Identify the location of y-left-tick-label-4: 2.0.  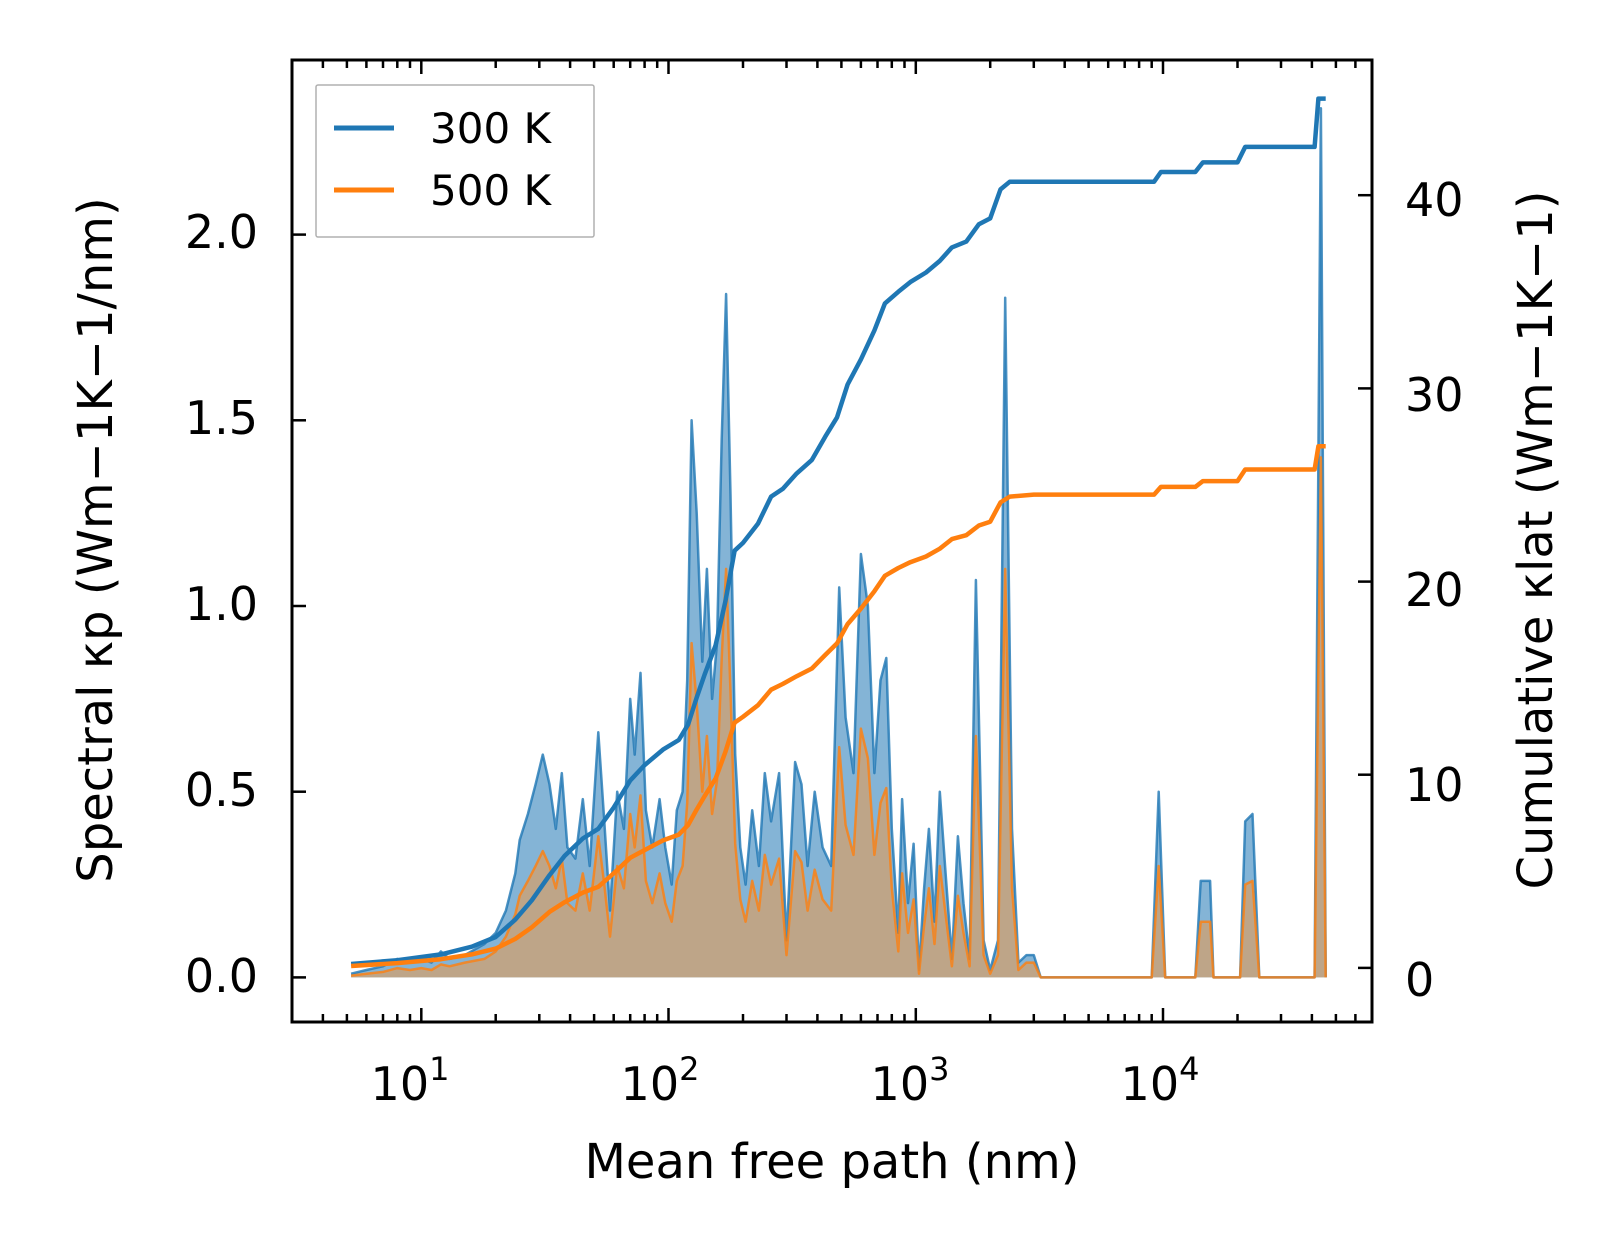
(221, 232).